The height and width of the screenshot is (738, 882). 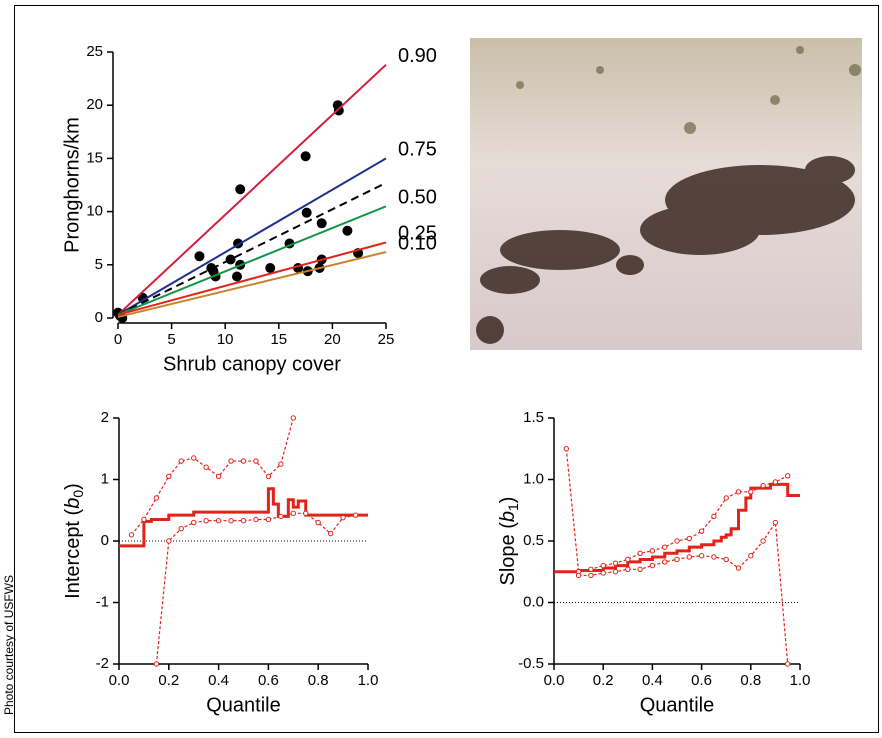 I want to click on y-axis-label-part: 0, so click(x=78, y=494).